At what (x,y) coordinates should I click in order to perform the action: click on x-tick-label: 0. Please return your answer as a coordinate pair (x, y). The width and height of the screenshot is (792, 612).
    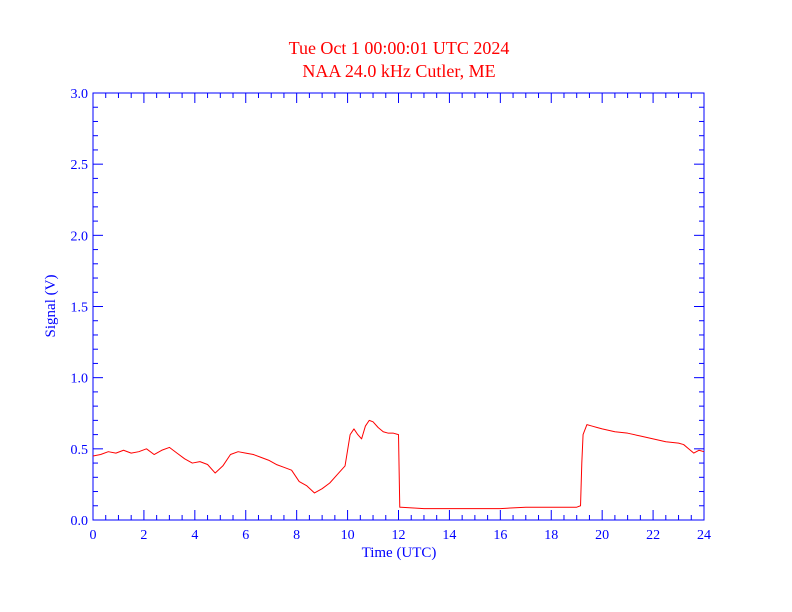
    Looking at the image, I should click on (93, 535).